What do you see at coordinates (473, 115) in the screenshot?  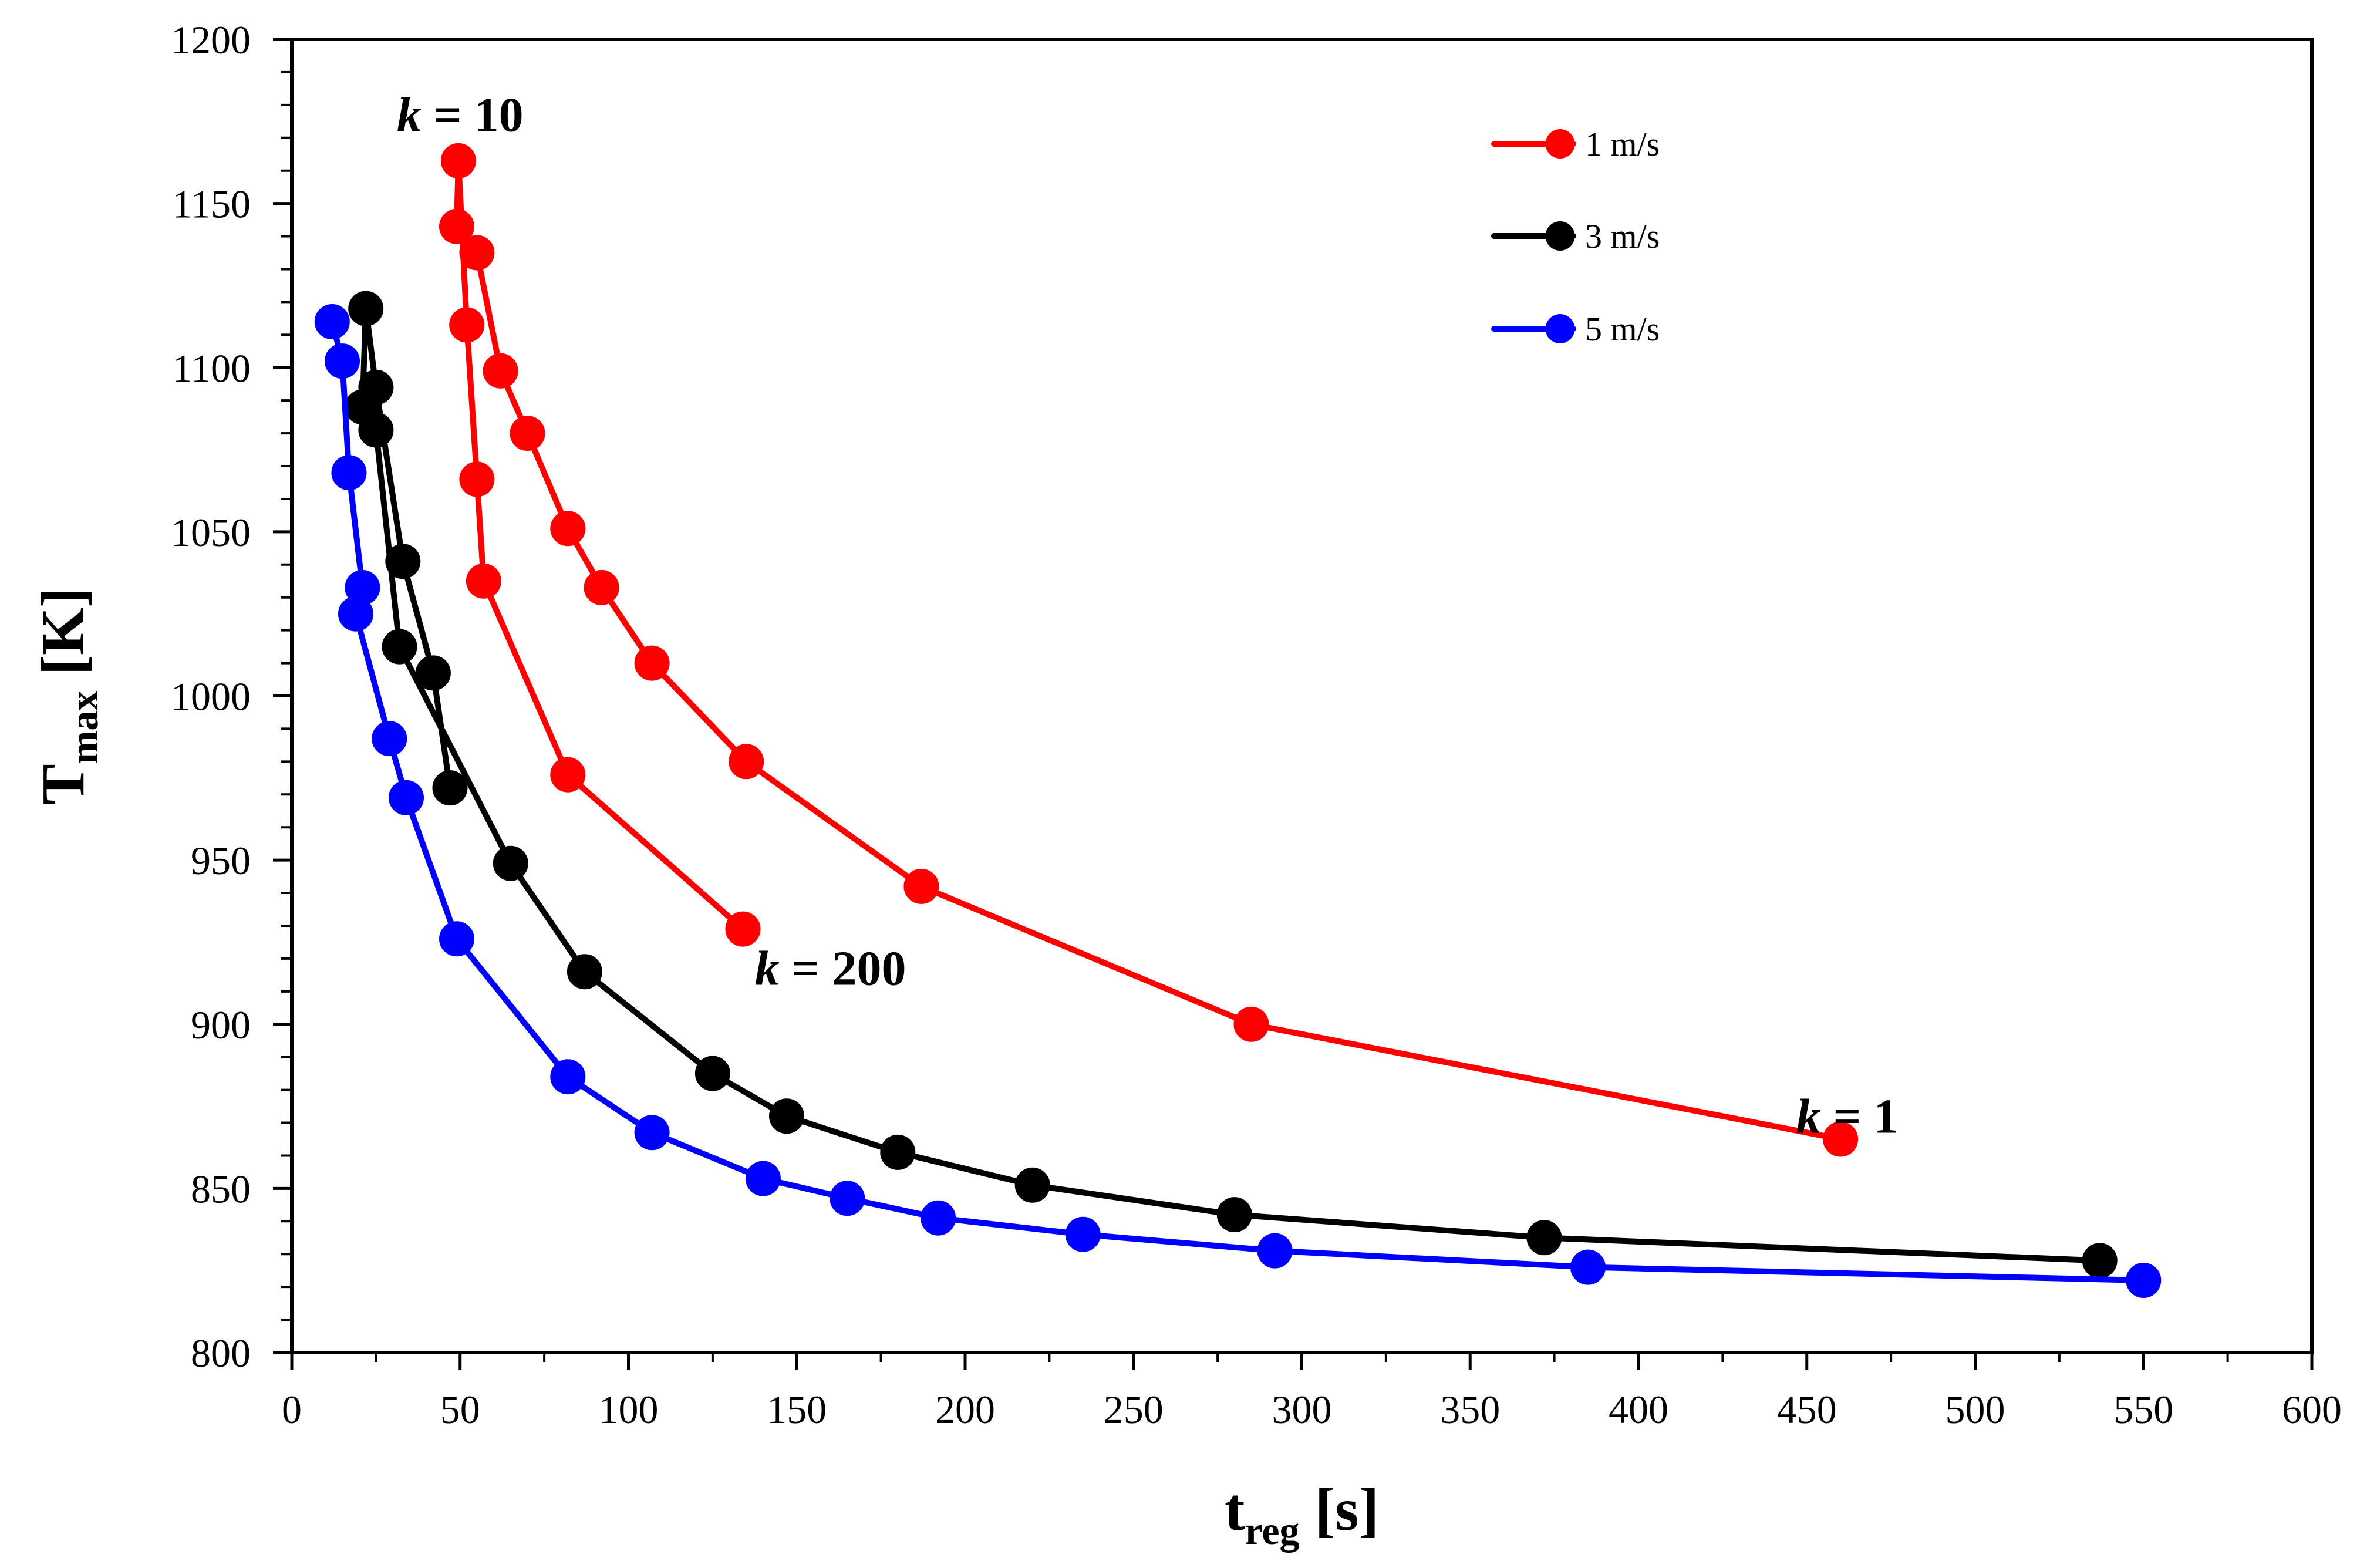 I see `annotation-value: = 10` at bounding box center [473, 115].